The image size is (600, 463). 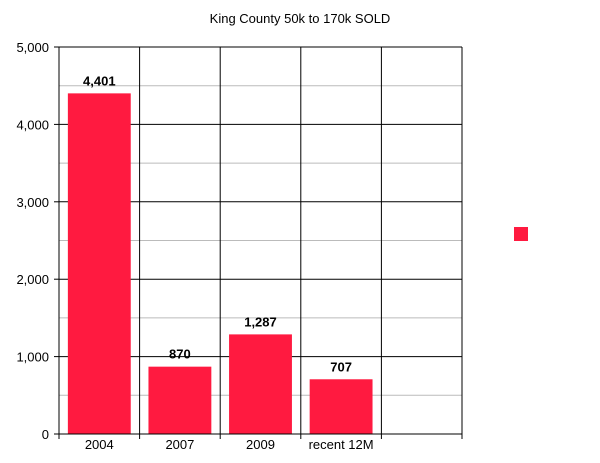 I want to click on bar-2007, so click(x=180, y=400).